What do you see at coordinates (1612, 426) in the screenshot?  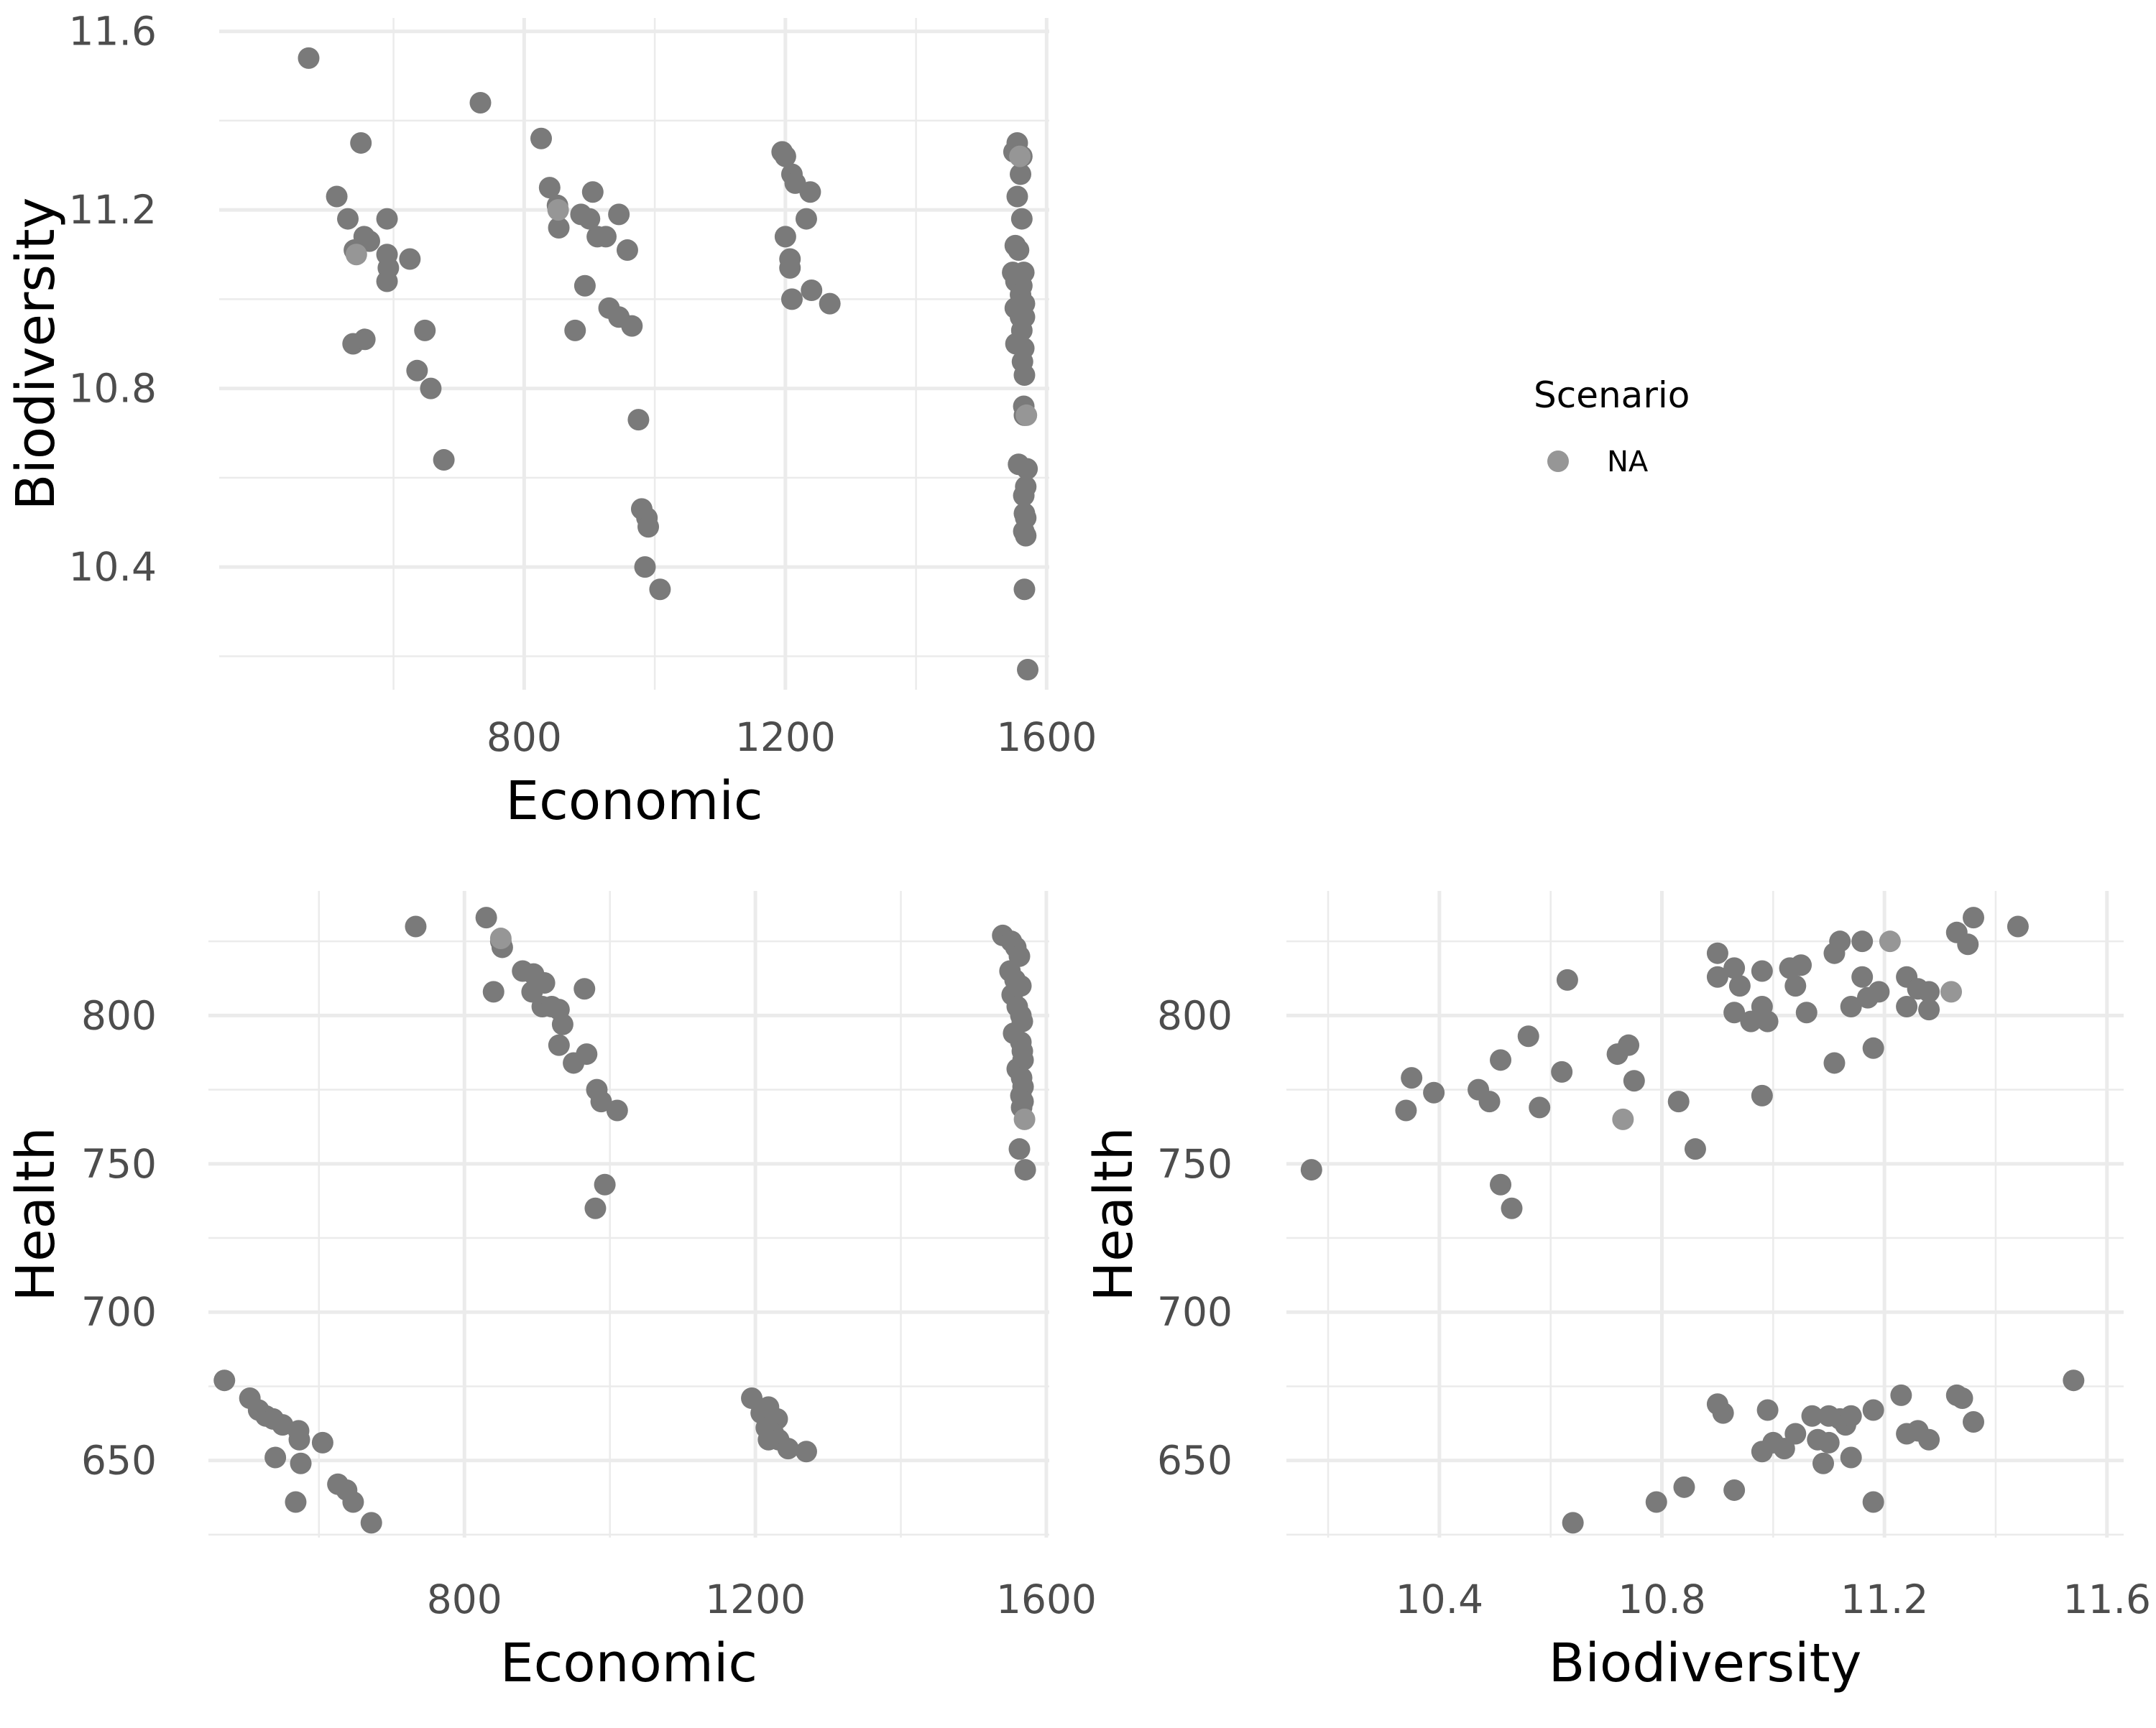 I see `legend: Scenario NA` at bounding box center [1612, 426].